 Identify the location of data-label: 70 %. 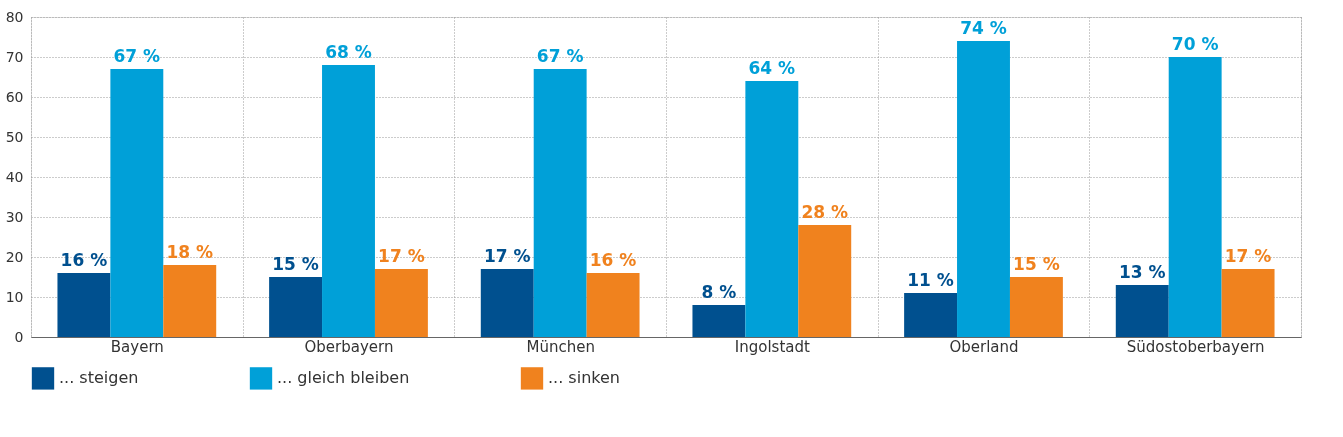
(1195, 44).